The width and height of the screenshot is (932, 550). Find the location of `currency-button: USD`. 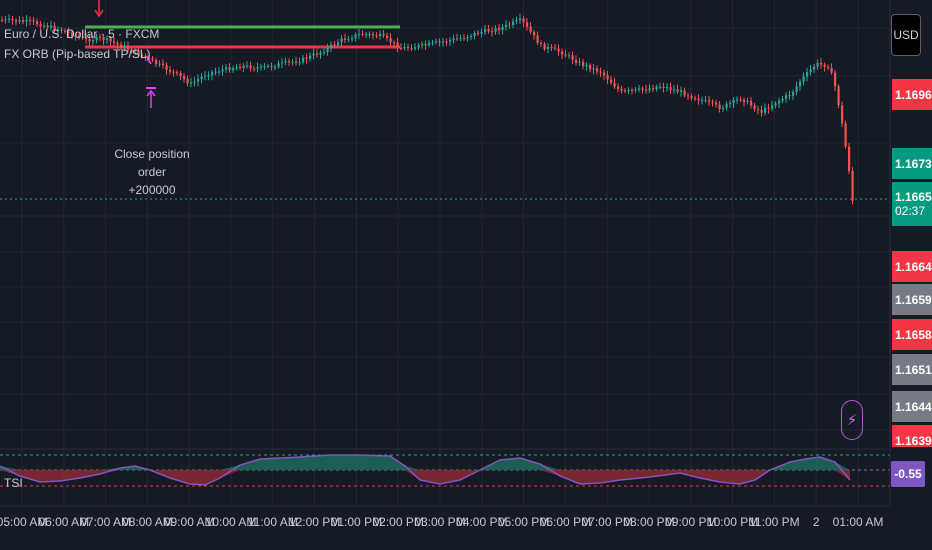

currency-button: USD is located at coordinates (906, 35).